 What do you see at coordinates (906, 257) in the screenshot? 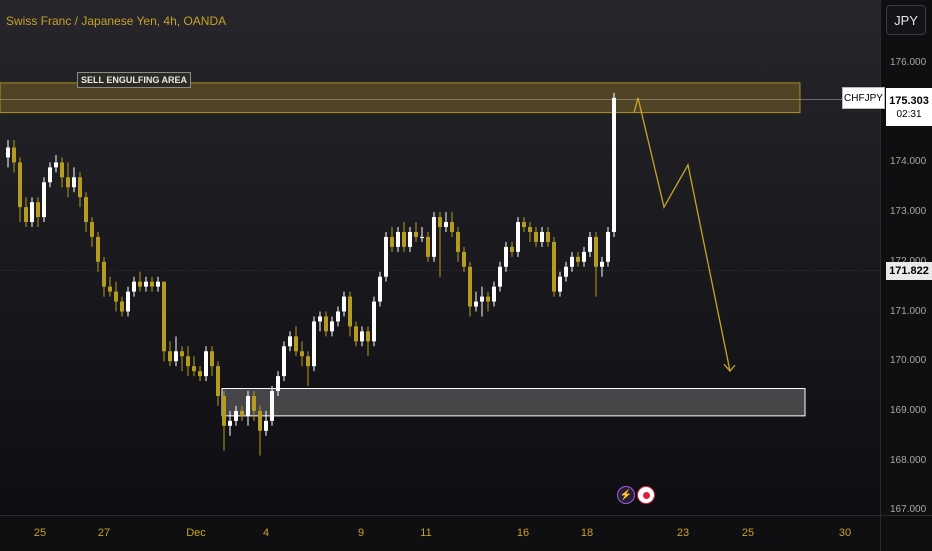
I see `price-axis` at bounding box center [906, 257].